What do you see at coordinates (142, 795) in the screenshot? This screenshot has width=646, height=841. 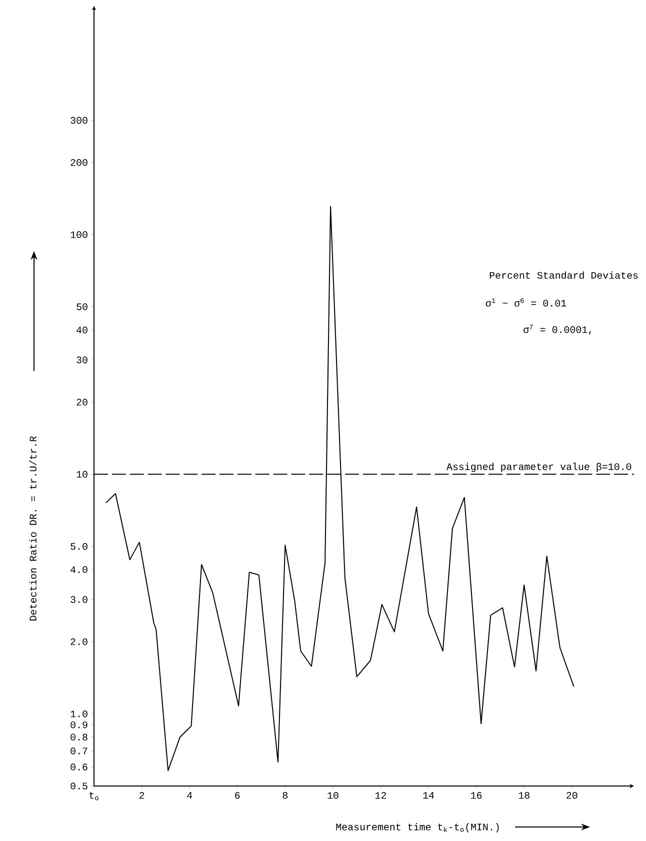 I see `x-tick-label: 2` at bounding box center [142, 795].